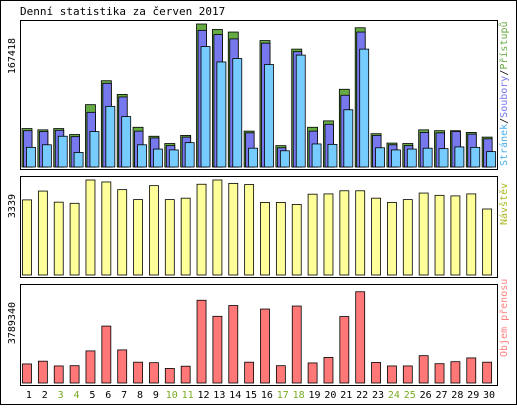 The width and height of the screenshot is (517, 409). What do you see at coordinates (140, 395) in the screenshot?
I see `day-label-8: 8` at bounding box center [140, 395].